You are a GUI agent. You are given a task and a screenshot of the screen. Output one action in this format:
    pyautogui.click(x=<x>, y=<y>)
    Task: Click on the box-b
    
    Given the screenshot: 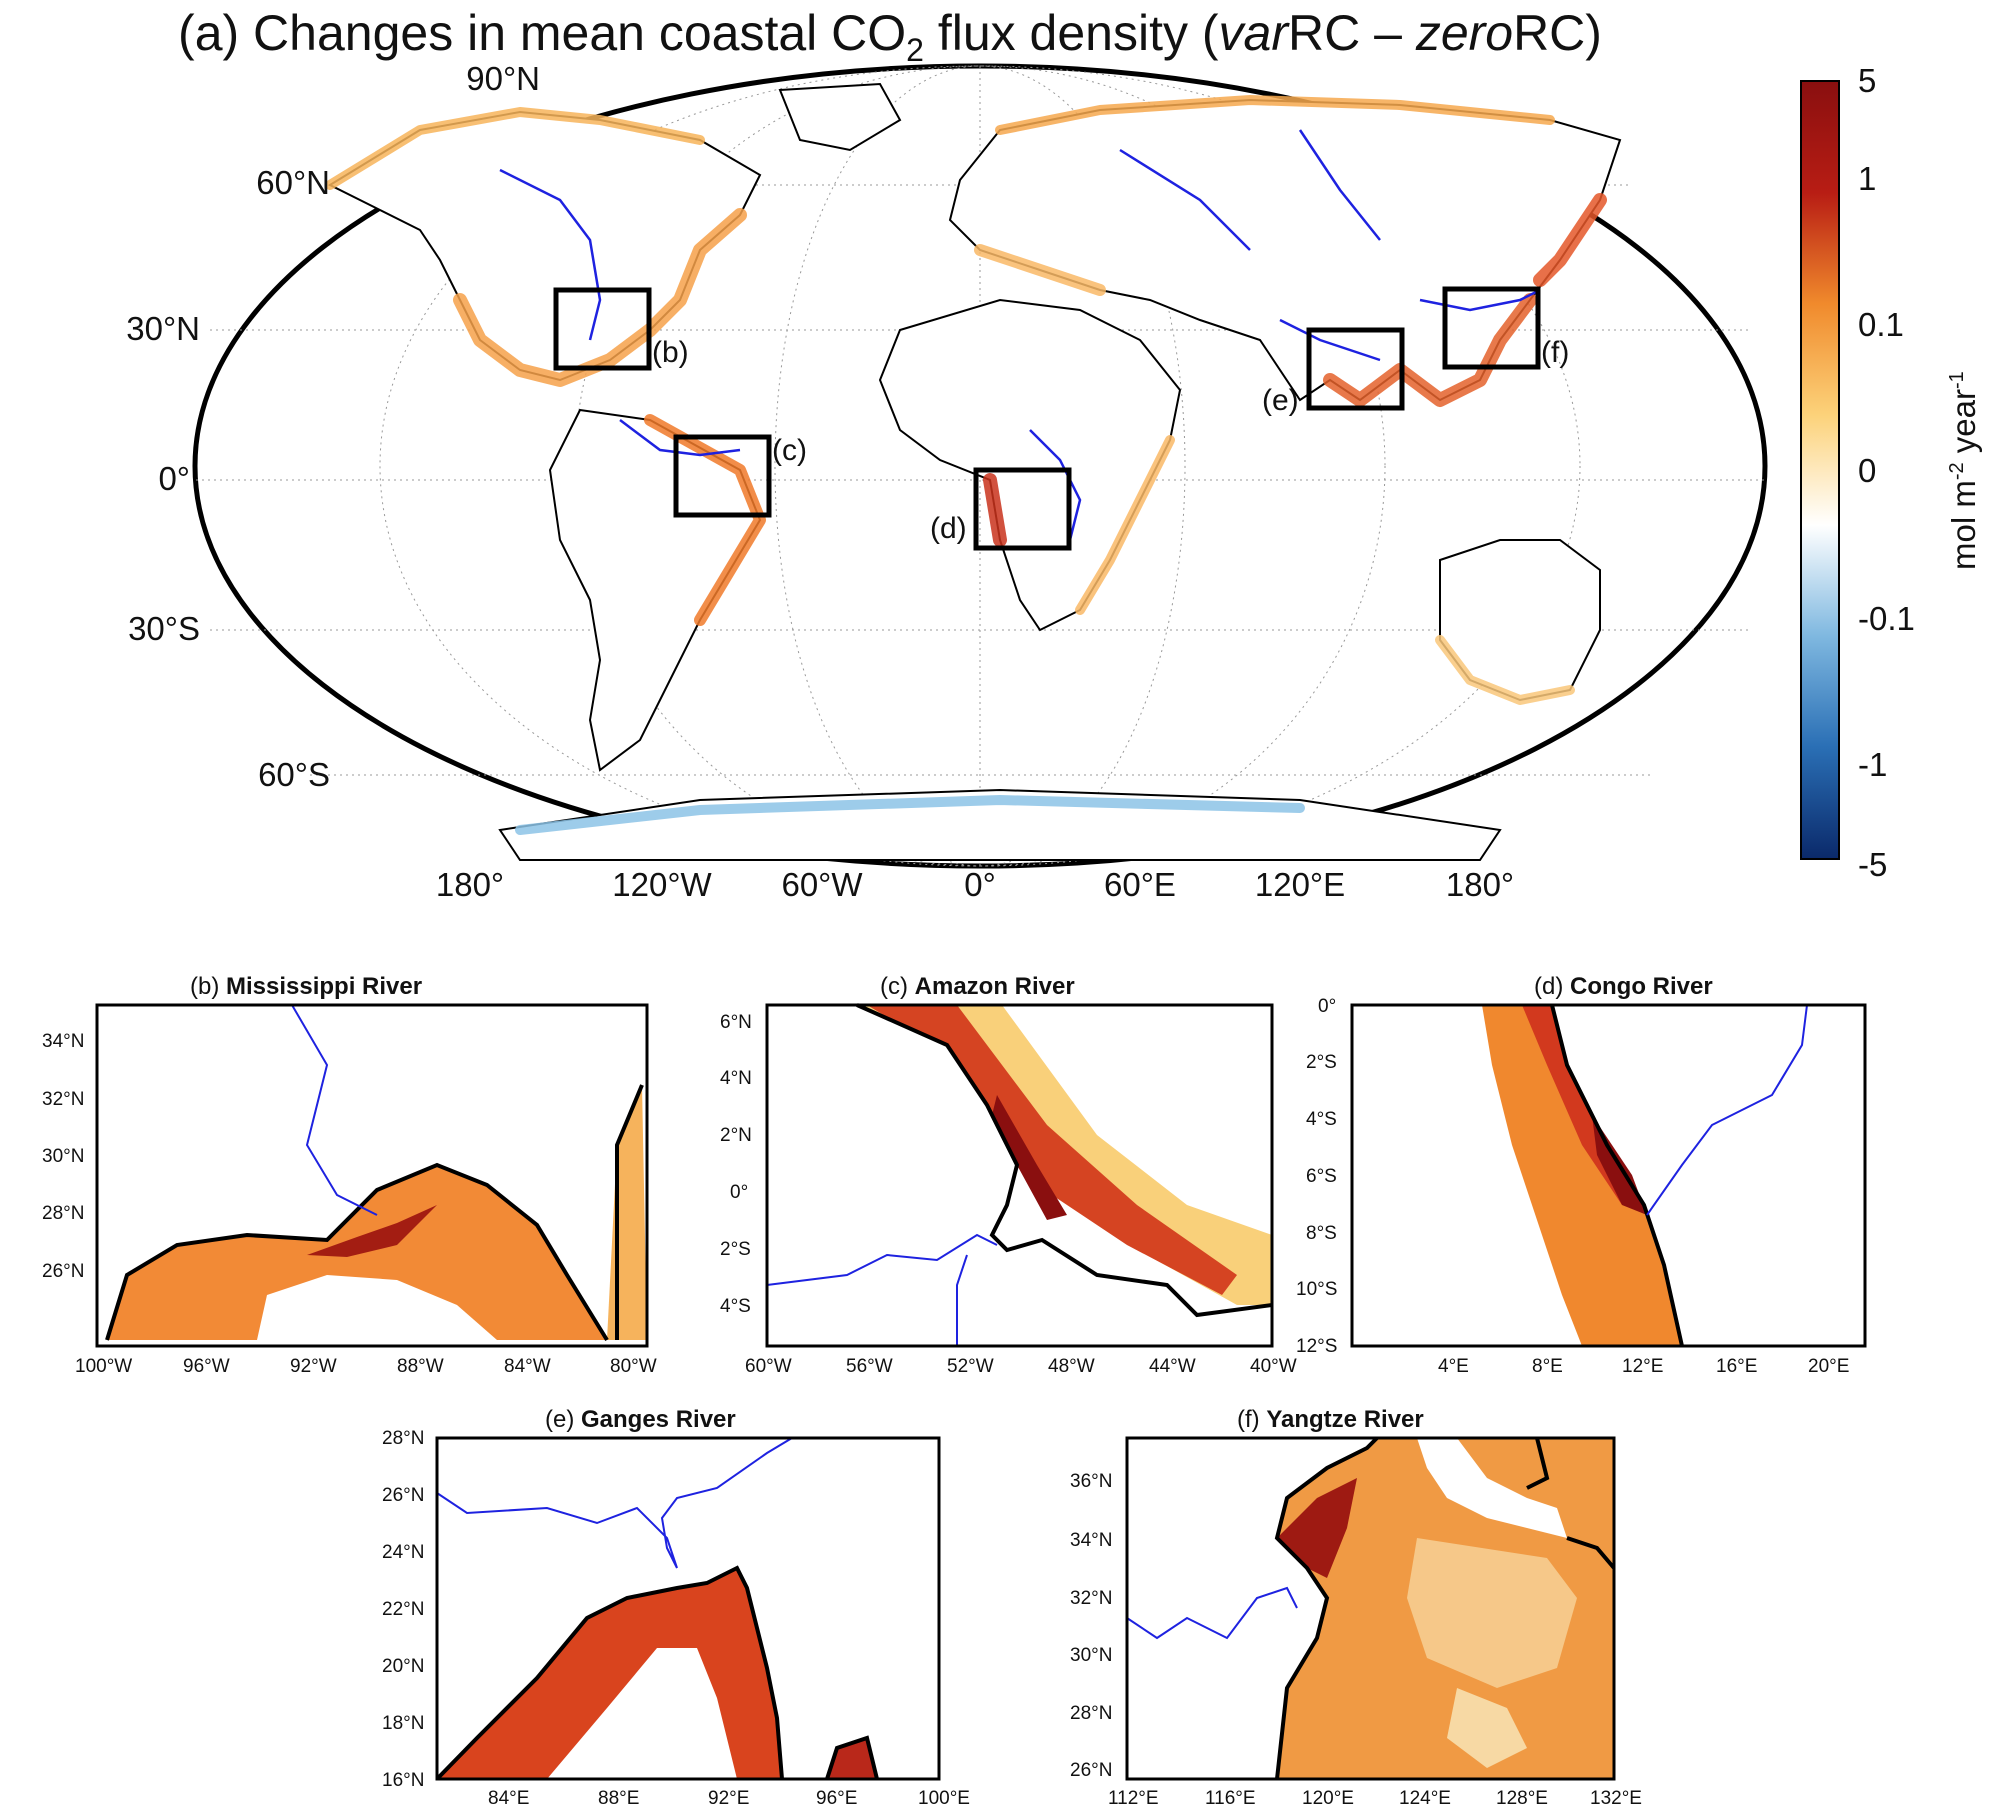 What is the action you would take?
    pyautogui.click(x=602, y=329)
    